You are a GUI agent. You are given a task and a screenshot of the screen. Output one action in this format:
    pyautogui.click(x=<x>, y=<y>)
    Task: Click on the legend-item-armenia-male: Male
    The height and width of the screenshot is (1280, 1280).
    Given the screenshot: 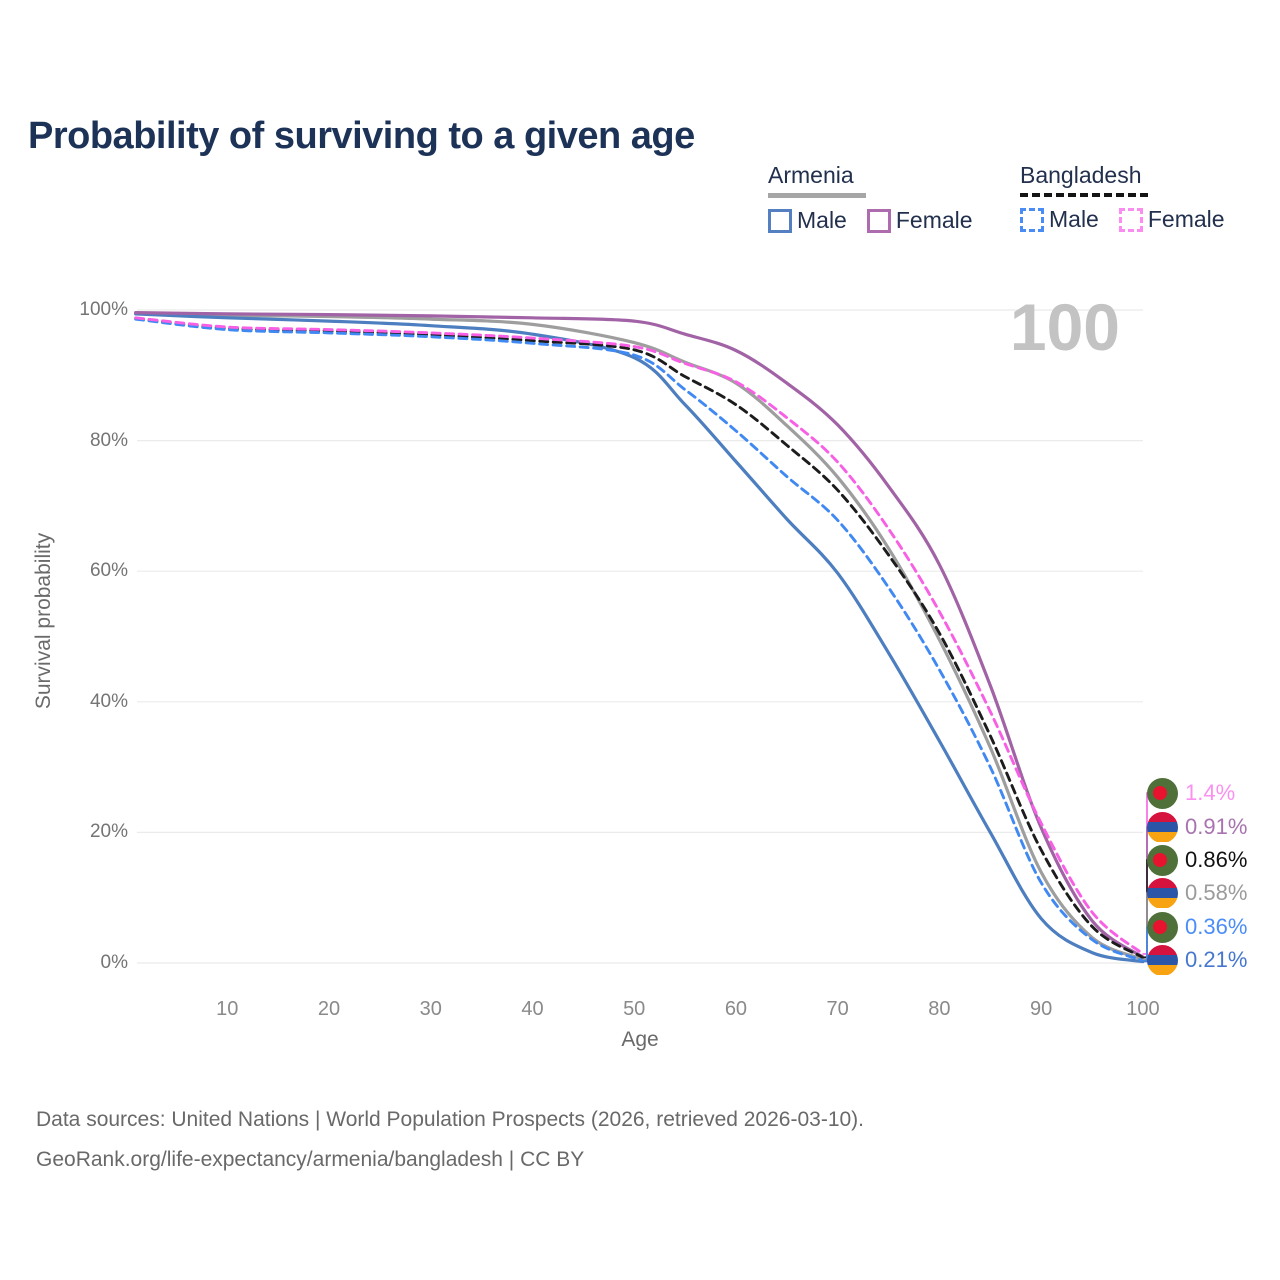 What is the action you would take?
    pyautogui.click(x=807, y=220)
    